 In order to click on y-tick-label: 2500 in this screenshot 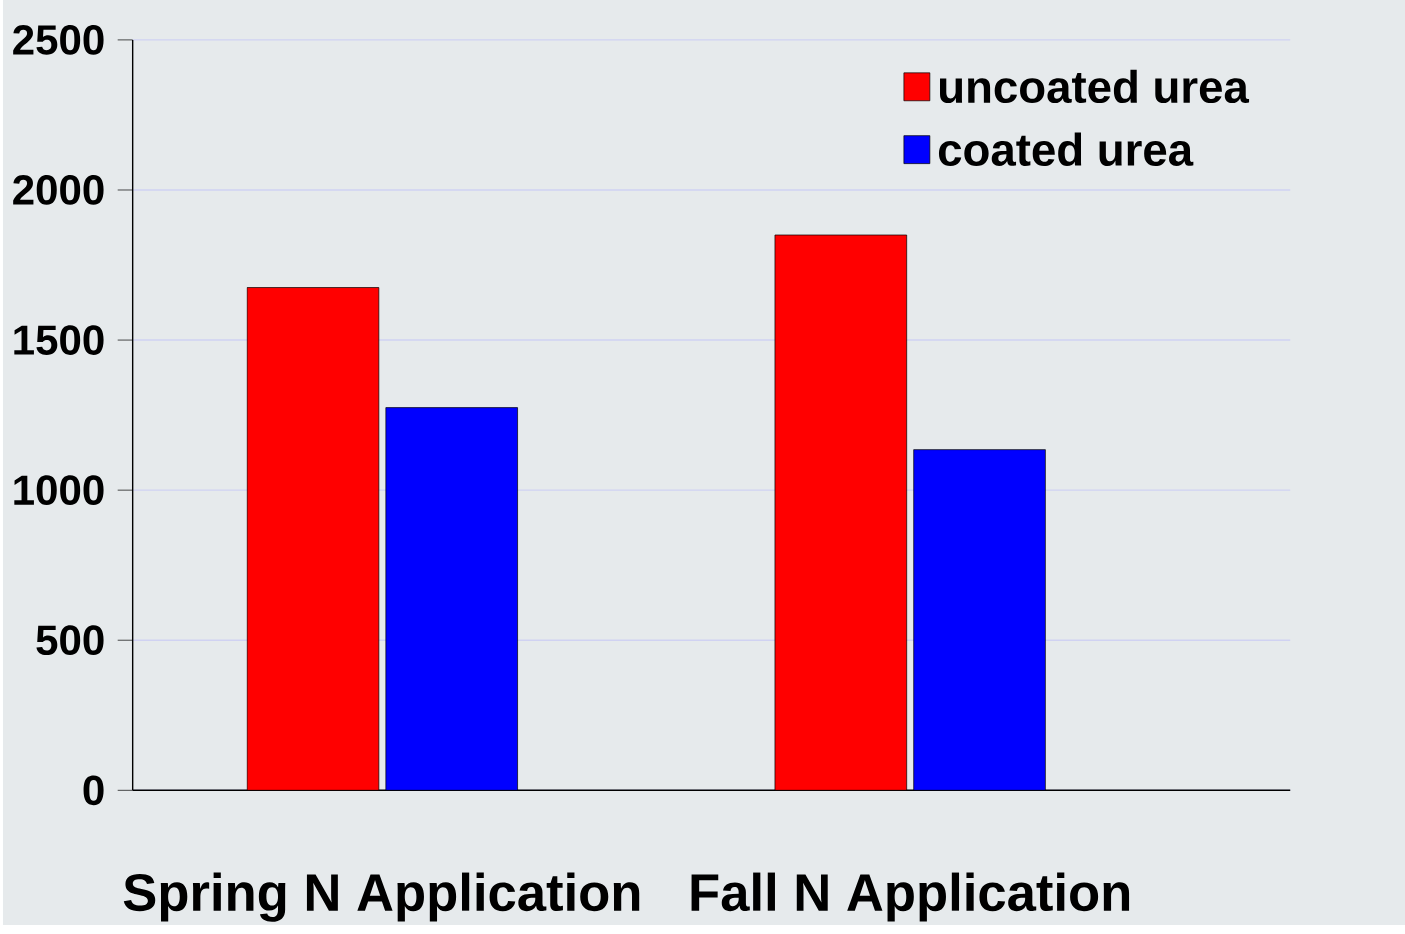, I will do `click(58, 40)`.